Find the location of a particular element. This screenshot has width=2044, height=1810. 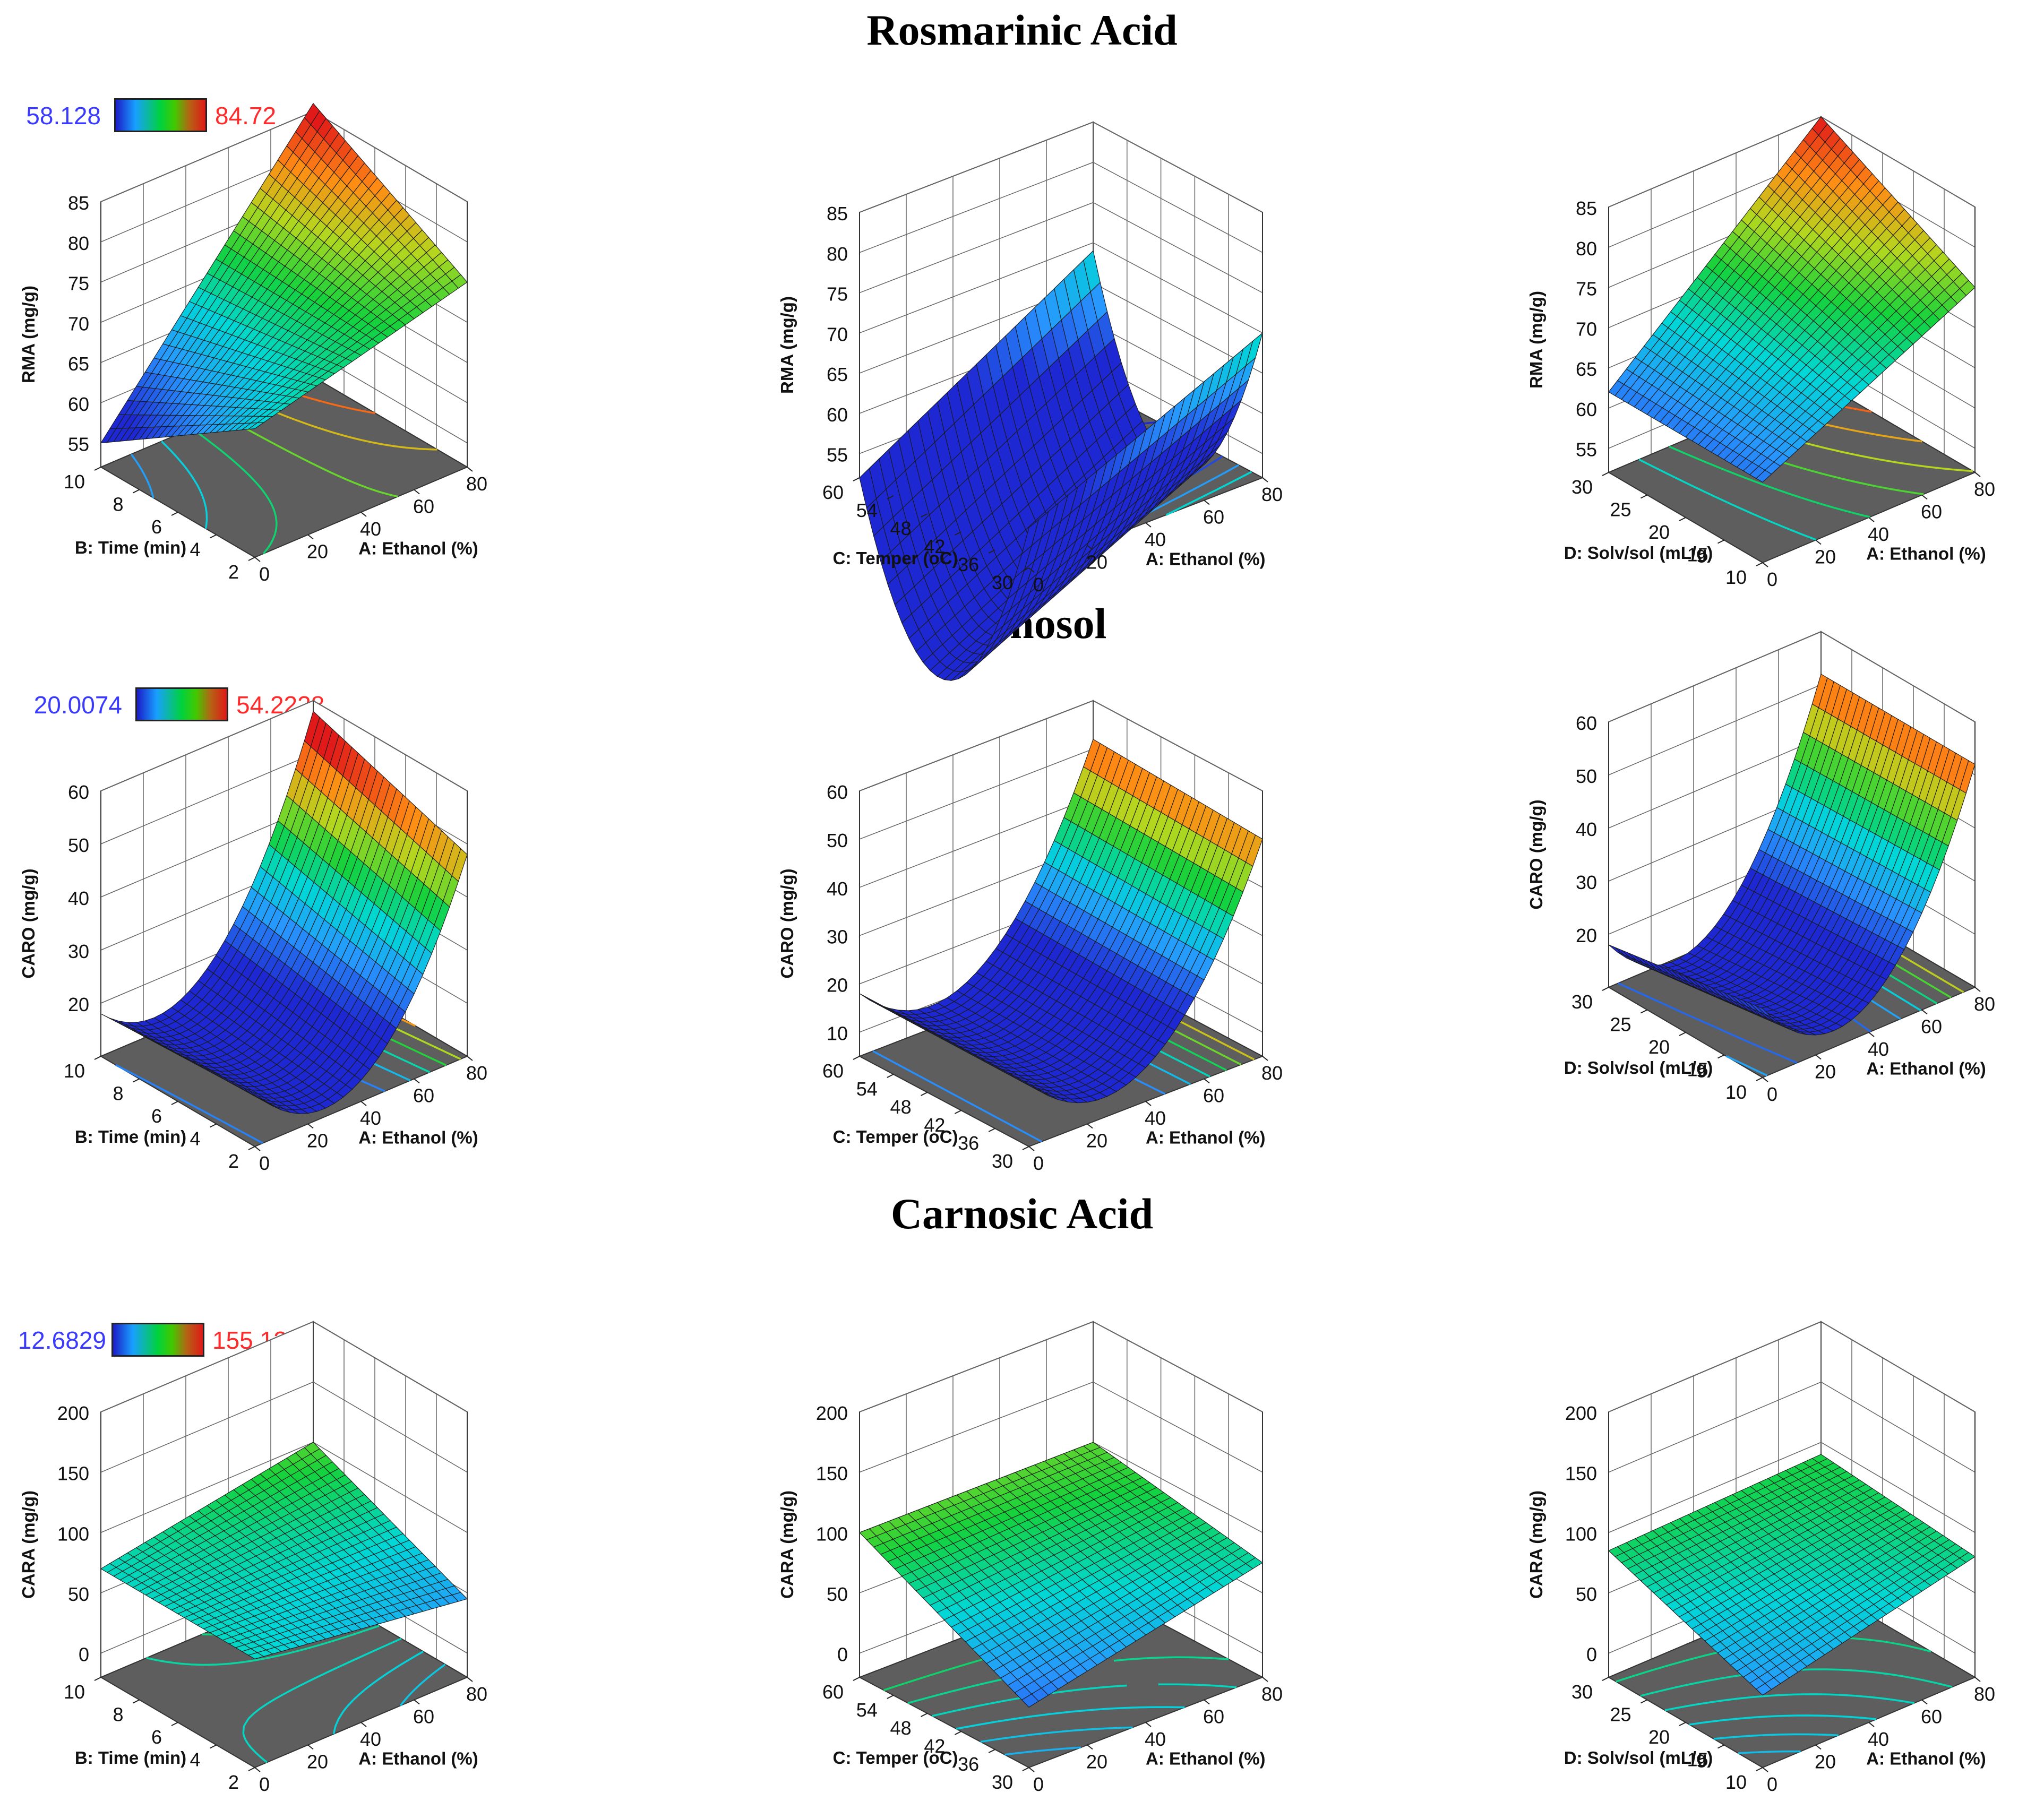

z-tick-label: 30 is located at coordinates (837, 937).